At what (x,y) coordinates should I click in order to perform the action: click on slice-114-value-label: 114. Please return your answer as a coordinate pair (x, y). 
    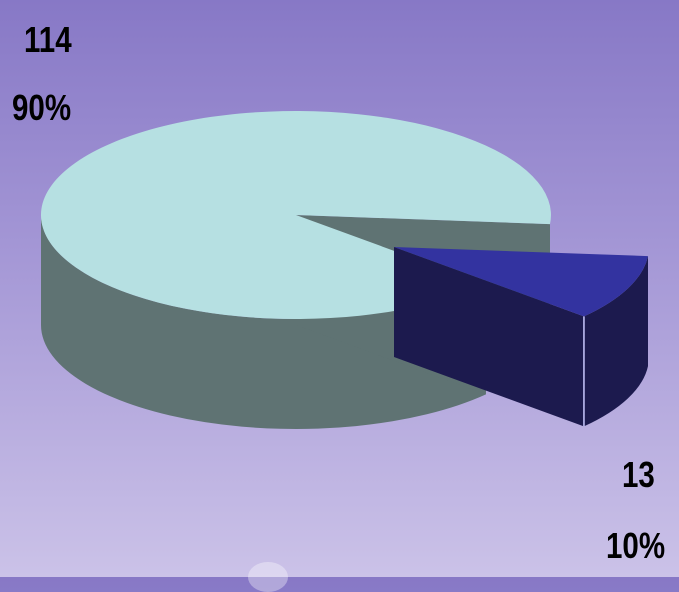
    Looking at the image, I should click on (48, 39).